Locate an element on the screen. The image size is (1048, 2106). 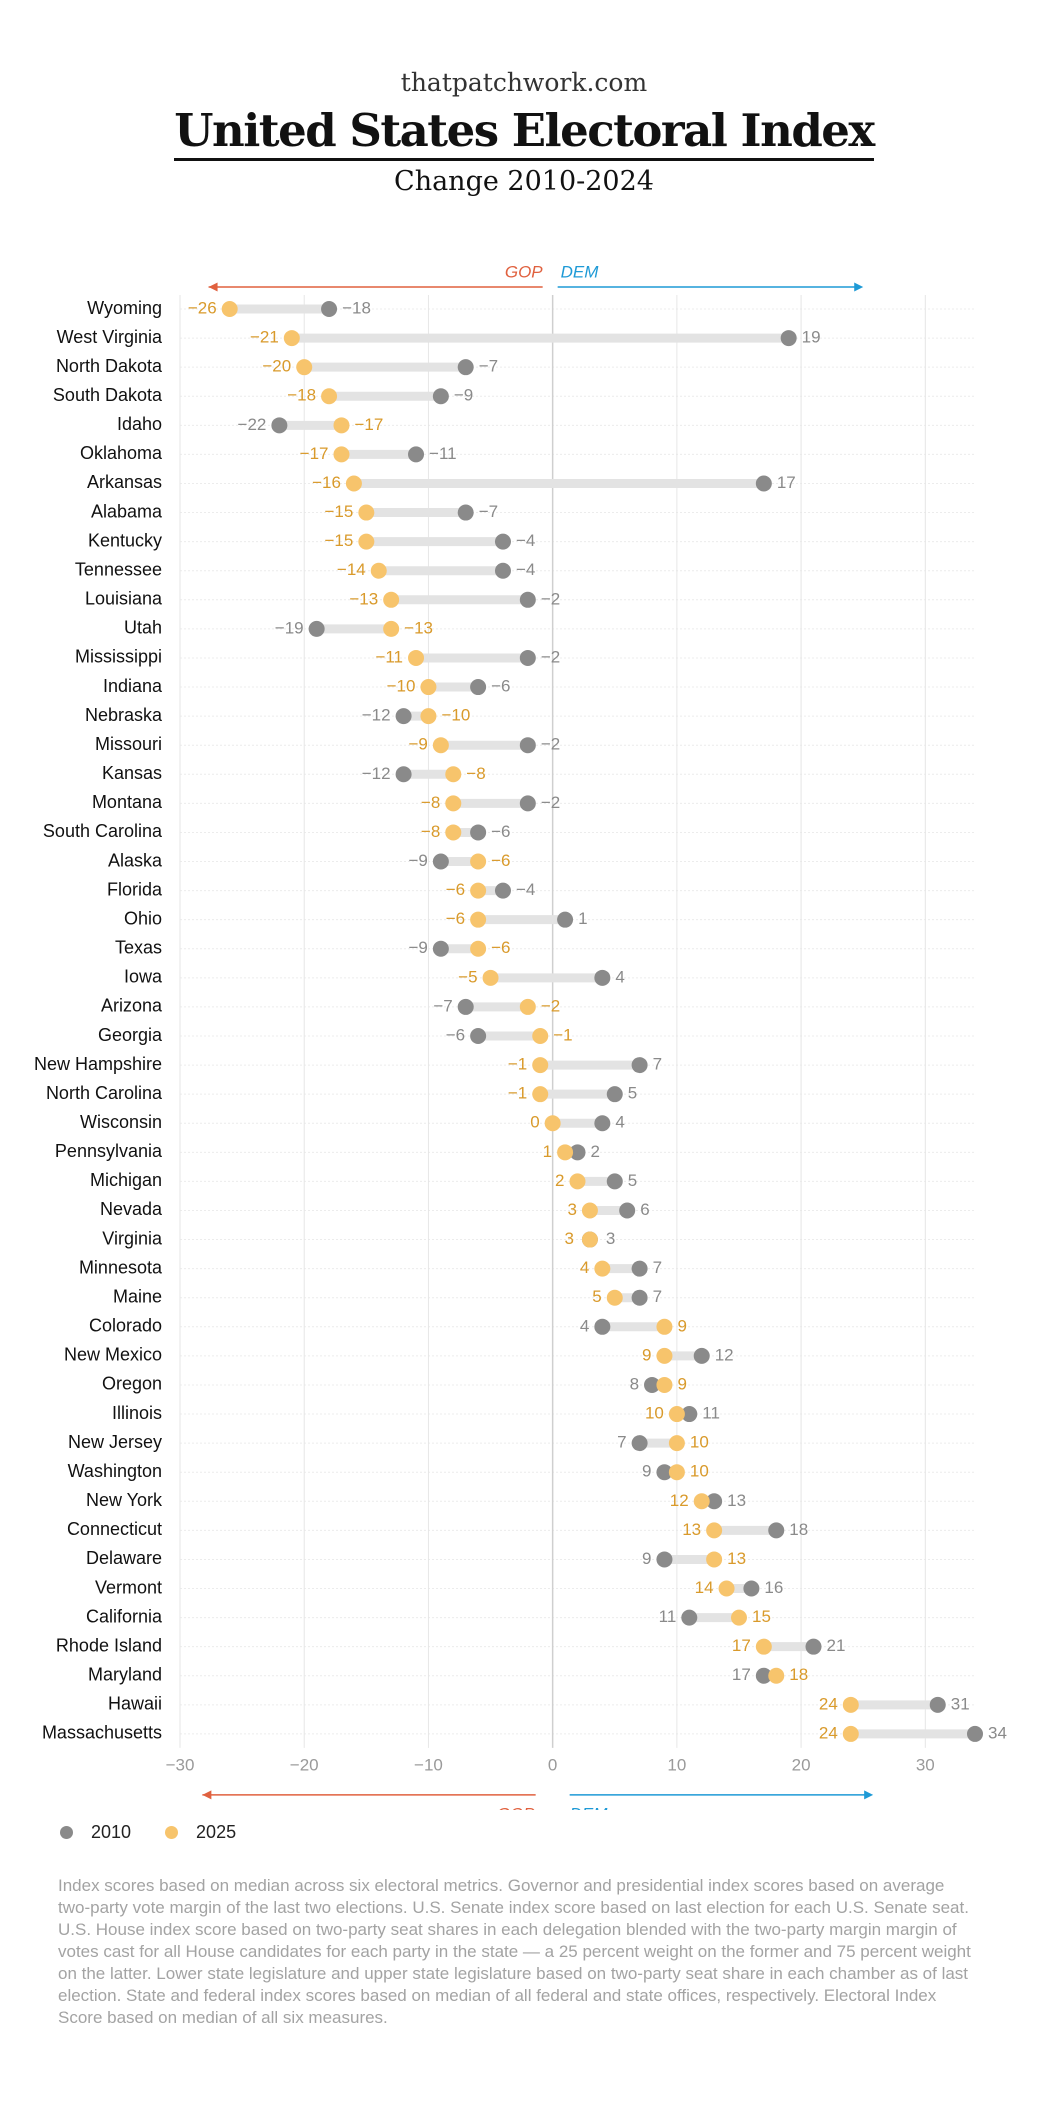
value-label-2010: −9 is located at coordinates (463, 395).